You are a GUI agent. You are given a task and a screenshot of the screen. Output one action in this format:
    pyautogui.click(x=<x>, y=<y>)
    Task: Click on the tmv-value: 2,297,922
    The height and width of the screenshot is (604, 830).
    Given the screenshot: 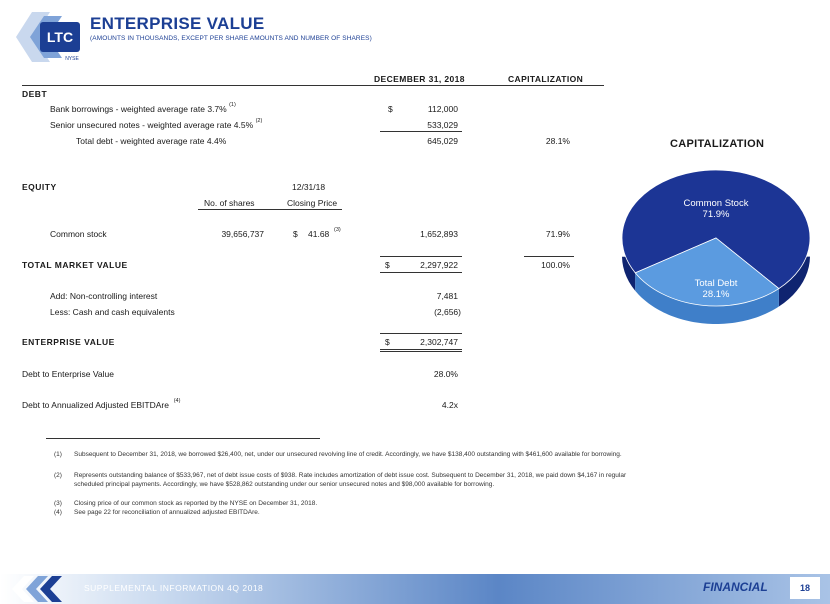 What is the action you would take?
    pyautogui.click(x=439, y=265)
    